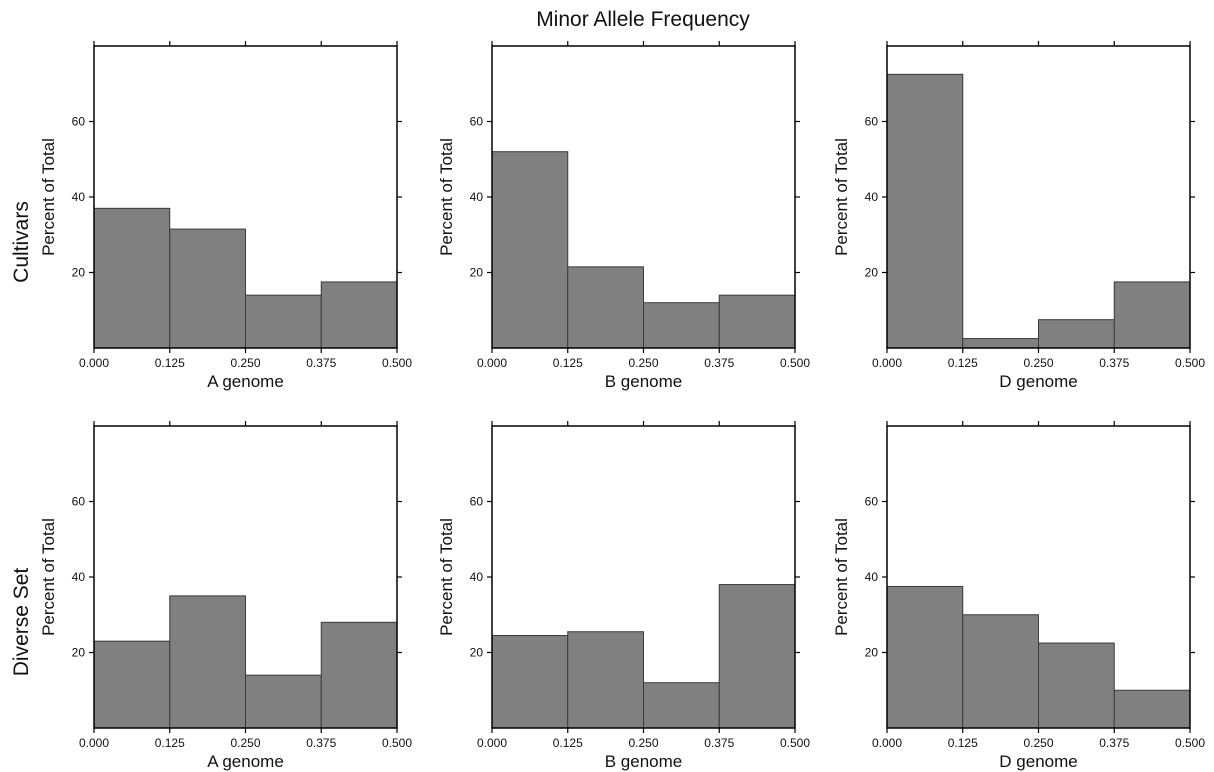  What do you see at coordinates (21, 242) in the screenshot?
I see `row-label-cultivars: Cultivars` at bounding box center [21, 242].